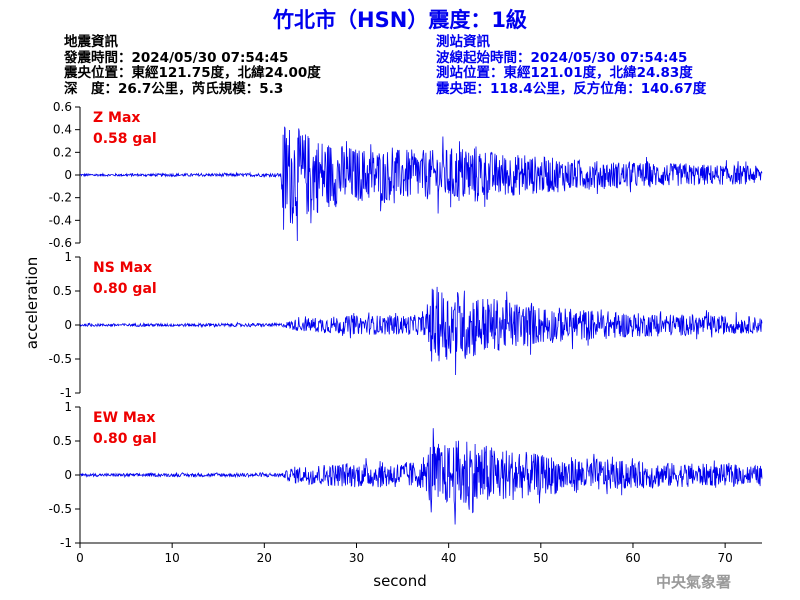 This screenshot has height=600, width=800. What do you see at coordinates (91, 42) in the screenshot?
I see `quake-info-heading: 地震資訊` at bounding box center [91, 42].